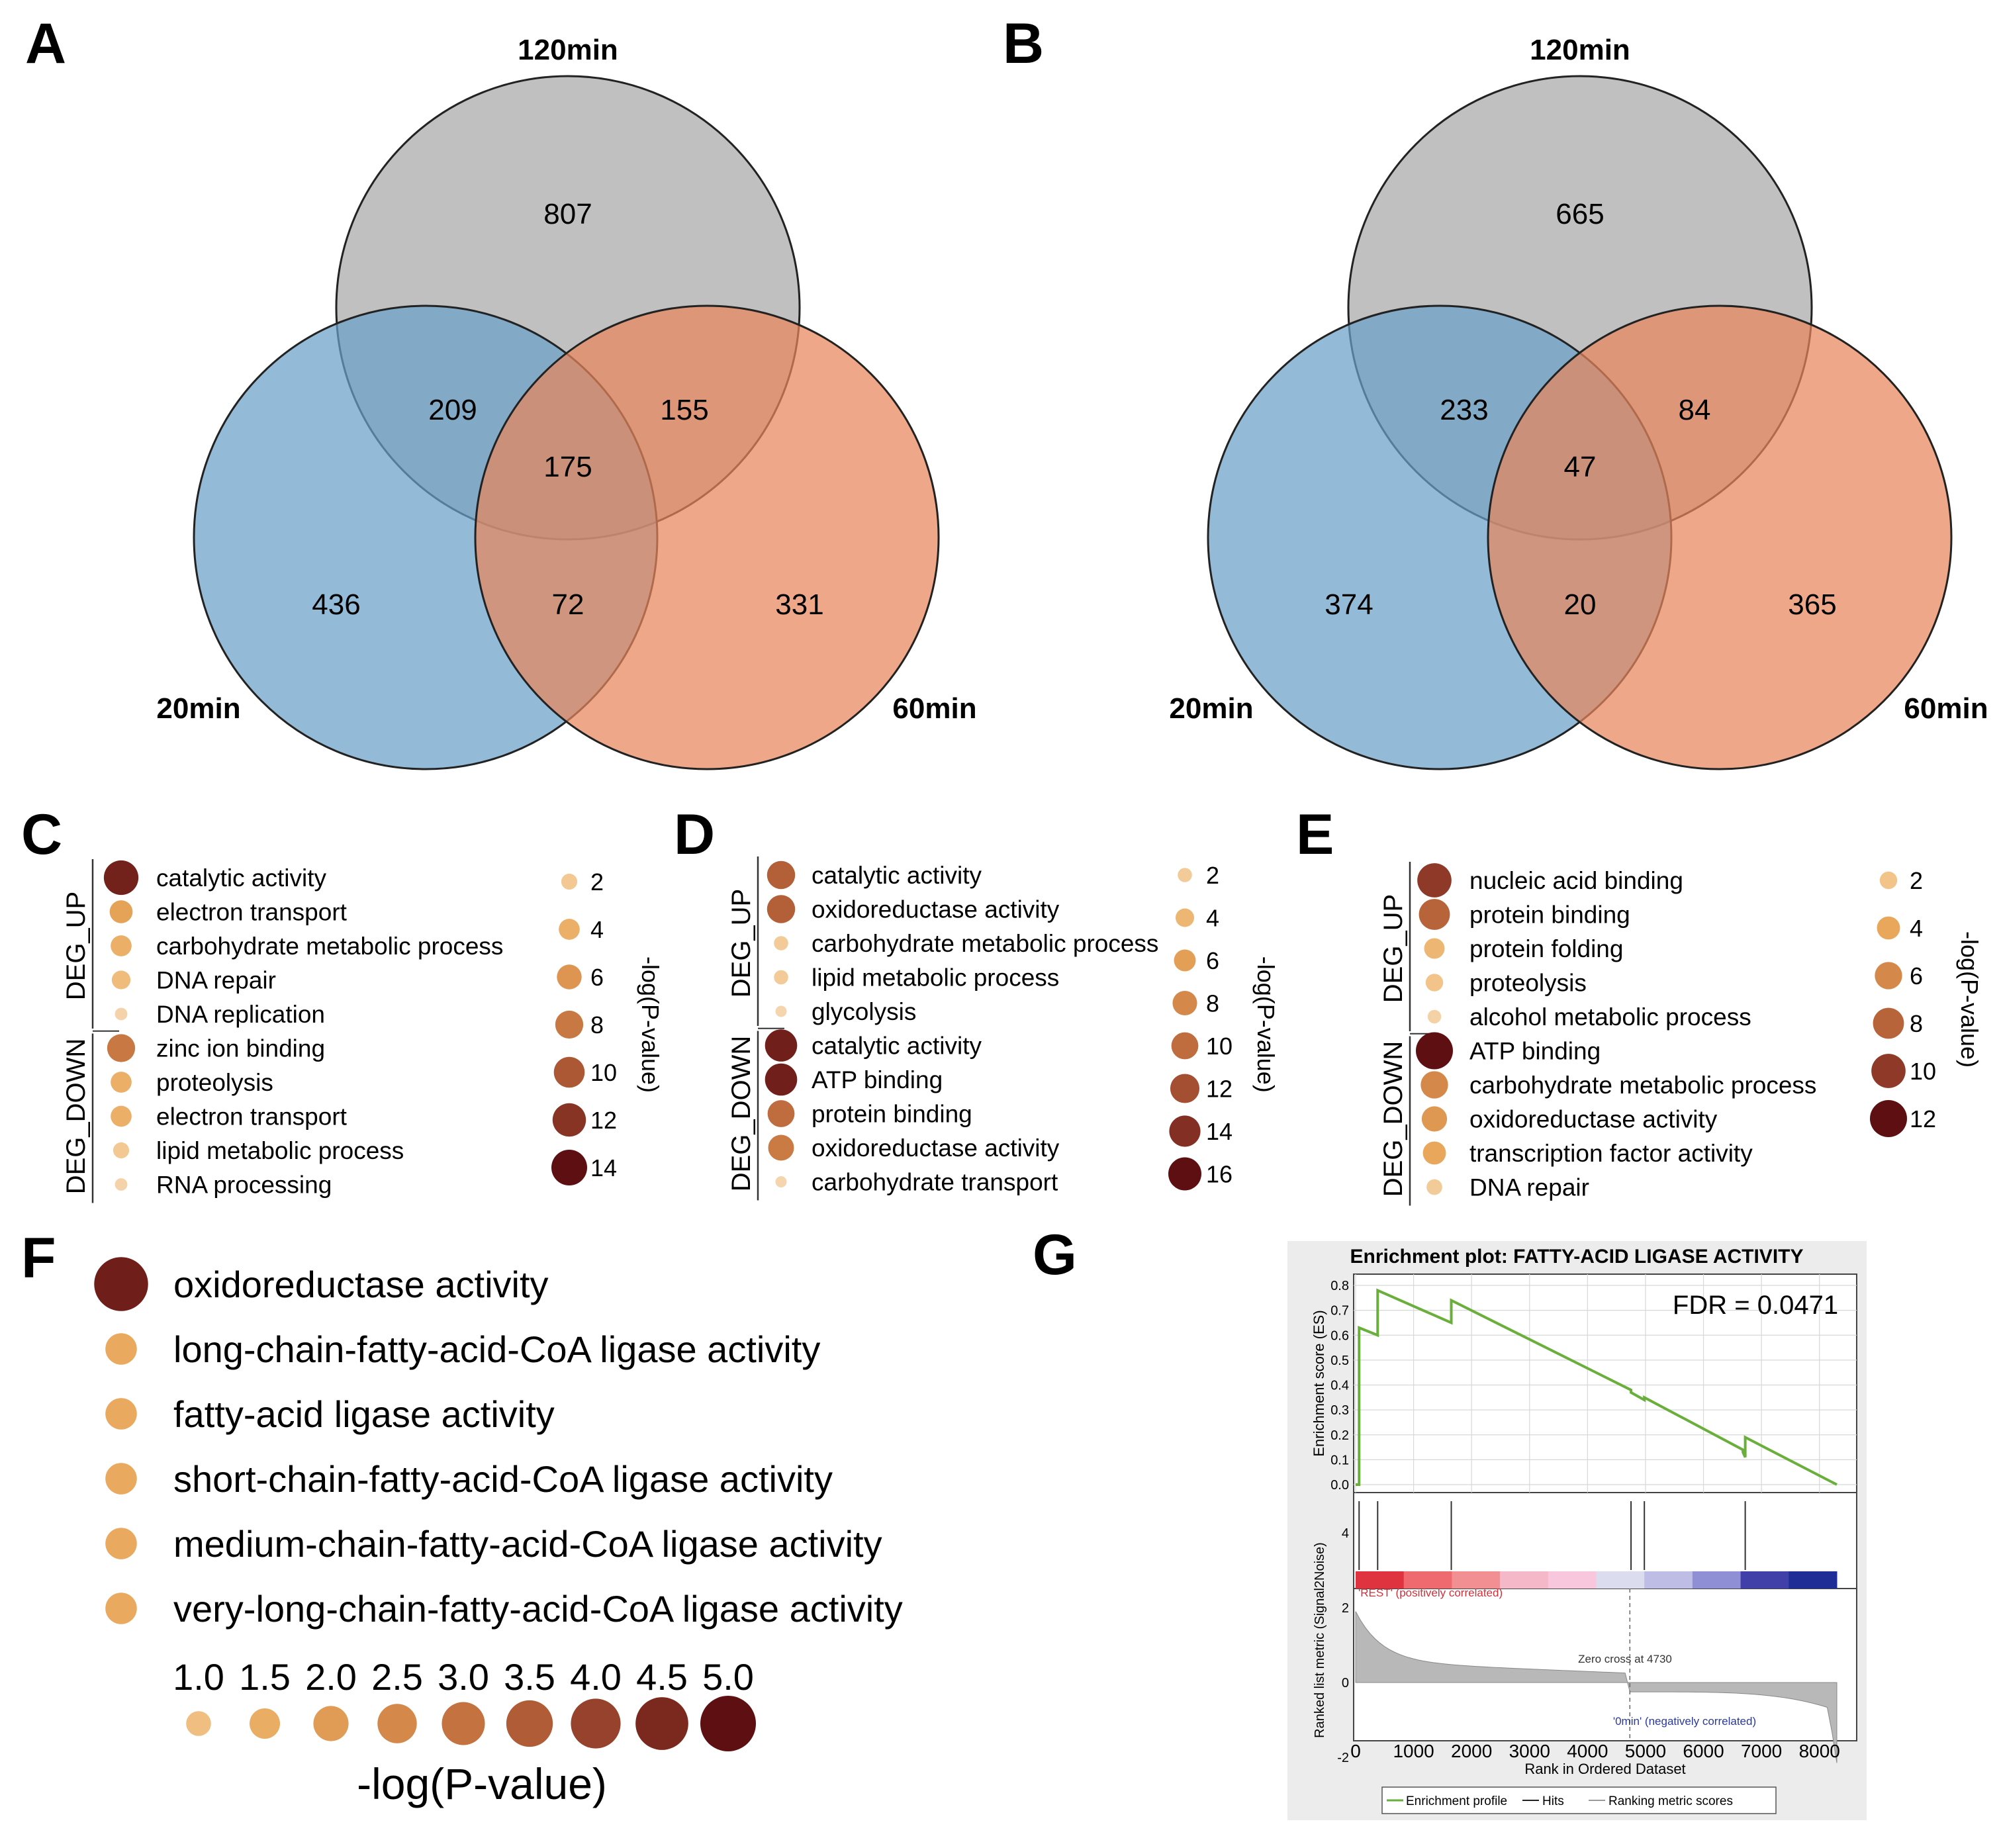  What do you see at coordinates (1684, 1721) in the screenshot?
I see `gsea-neg-label: '0min' (negatively correlated)` at bounding box center [1684, 1721].